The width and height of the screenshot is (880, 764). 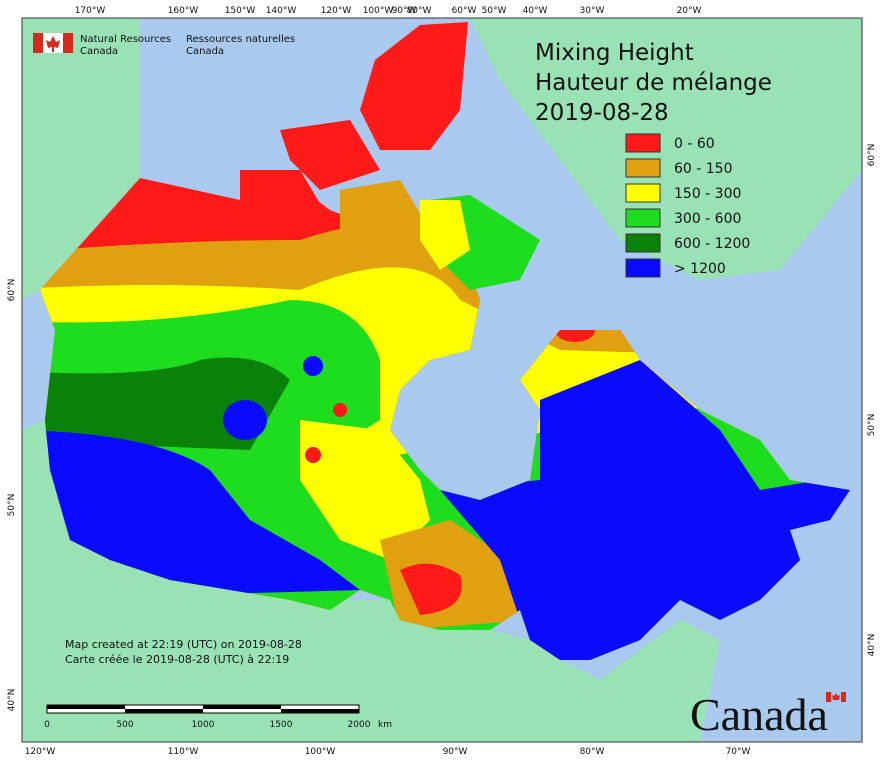 What do you see at coordinates (872, 425) in the screenshot?
I see `right-label: 50°N` at bounding box center [872, 425].